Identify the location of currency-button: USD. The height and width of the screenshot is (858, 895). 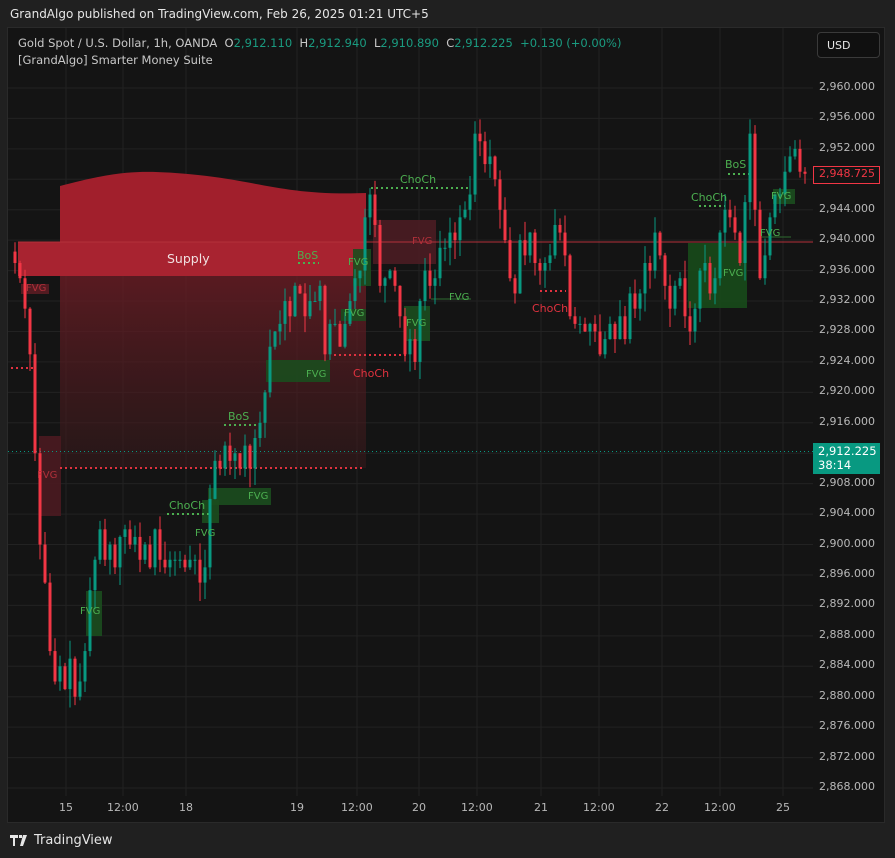
(848, 45).